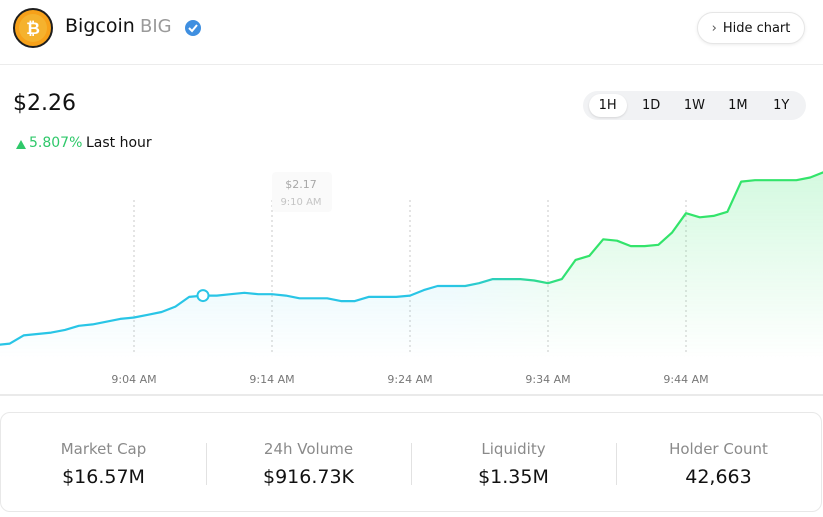 This screenshot has width=823, height=517. I want to click on stat-value: $1.35M, so click(513, 477).